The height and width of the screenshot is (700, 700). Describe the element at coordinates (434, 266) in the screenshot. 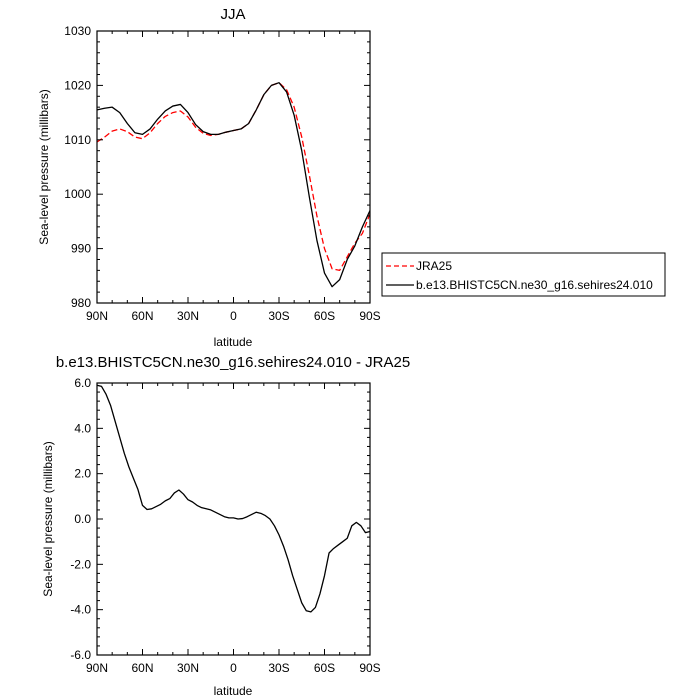

I see `legend-label-jra25: JRA25` at that location.